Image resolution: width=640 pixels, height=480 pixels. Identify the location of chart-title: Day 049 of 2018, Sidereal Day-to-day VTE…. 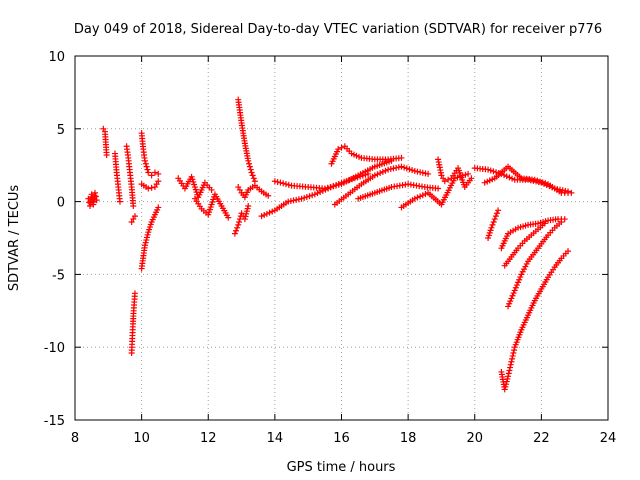
(338, 29).